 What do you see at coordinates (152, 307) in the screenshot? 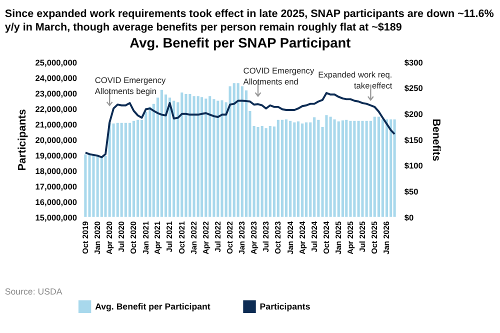
I see `legend-label: Avg. Benefit per Participant` at bounding box center [152, 307].